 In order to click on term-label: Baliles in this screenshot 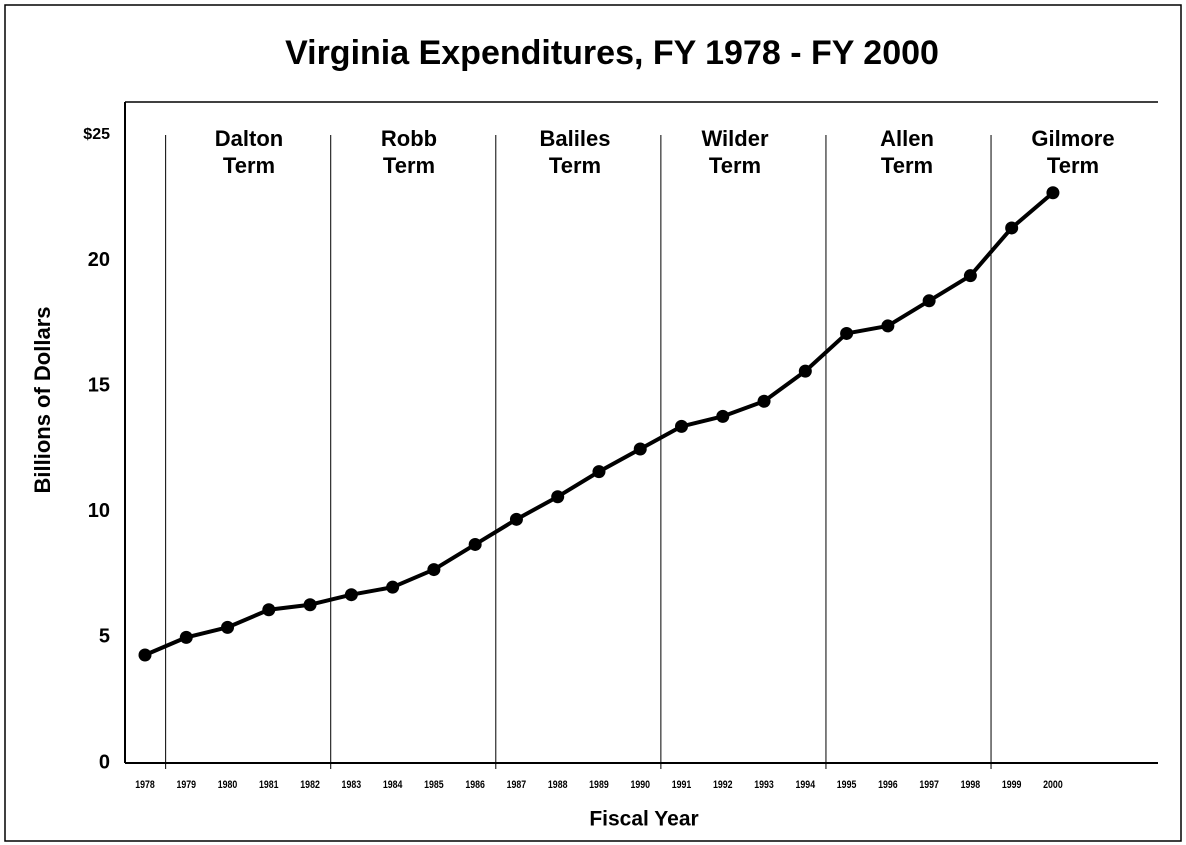, I will do `click(575, 138)`.